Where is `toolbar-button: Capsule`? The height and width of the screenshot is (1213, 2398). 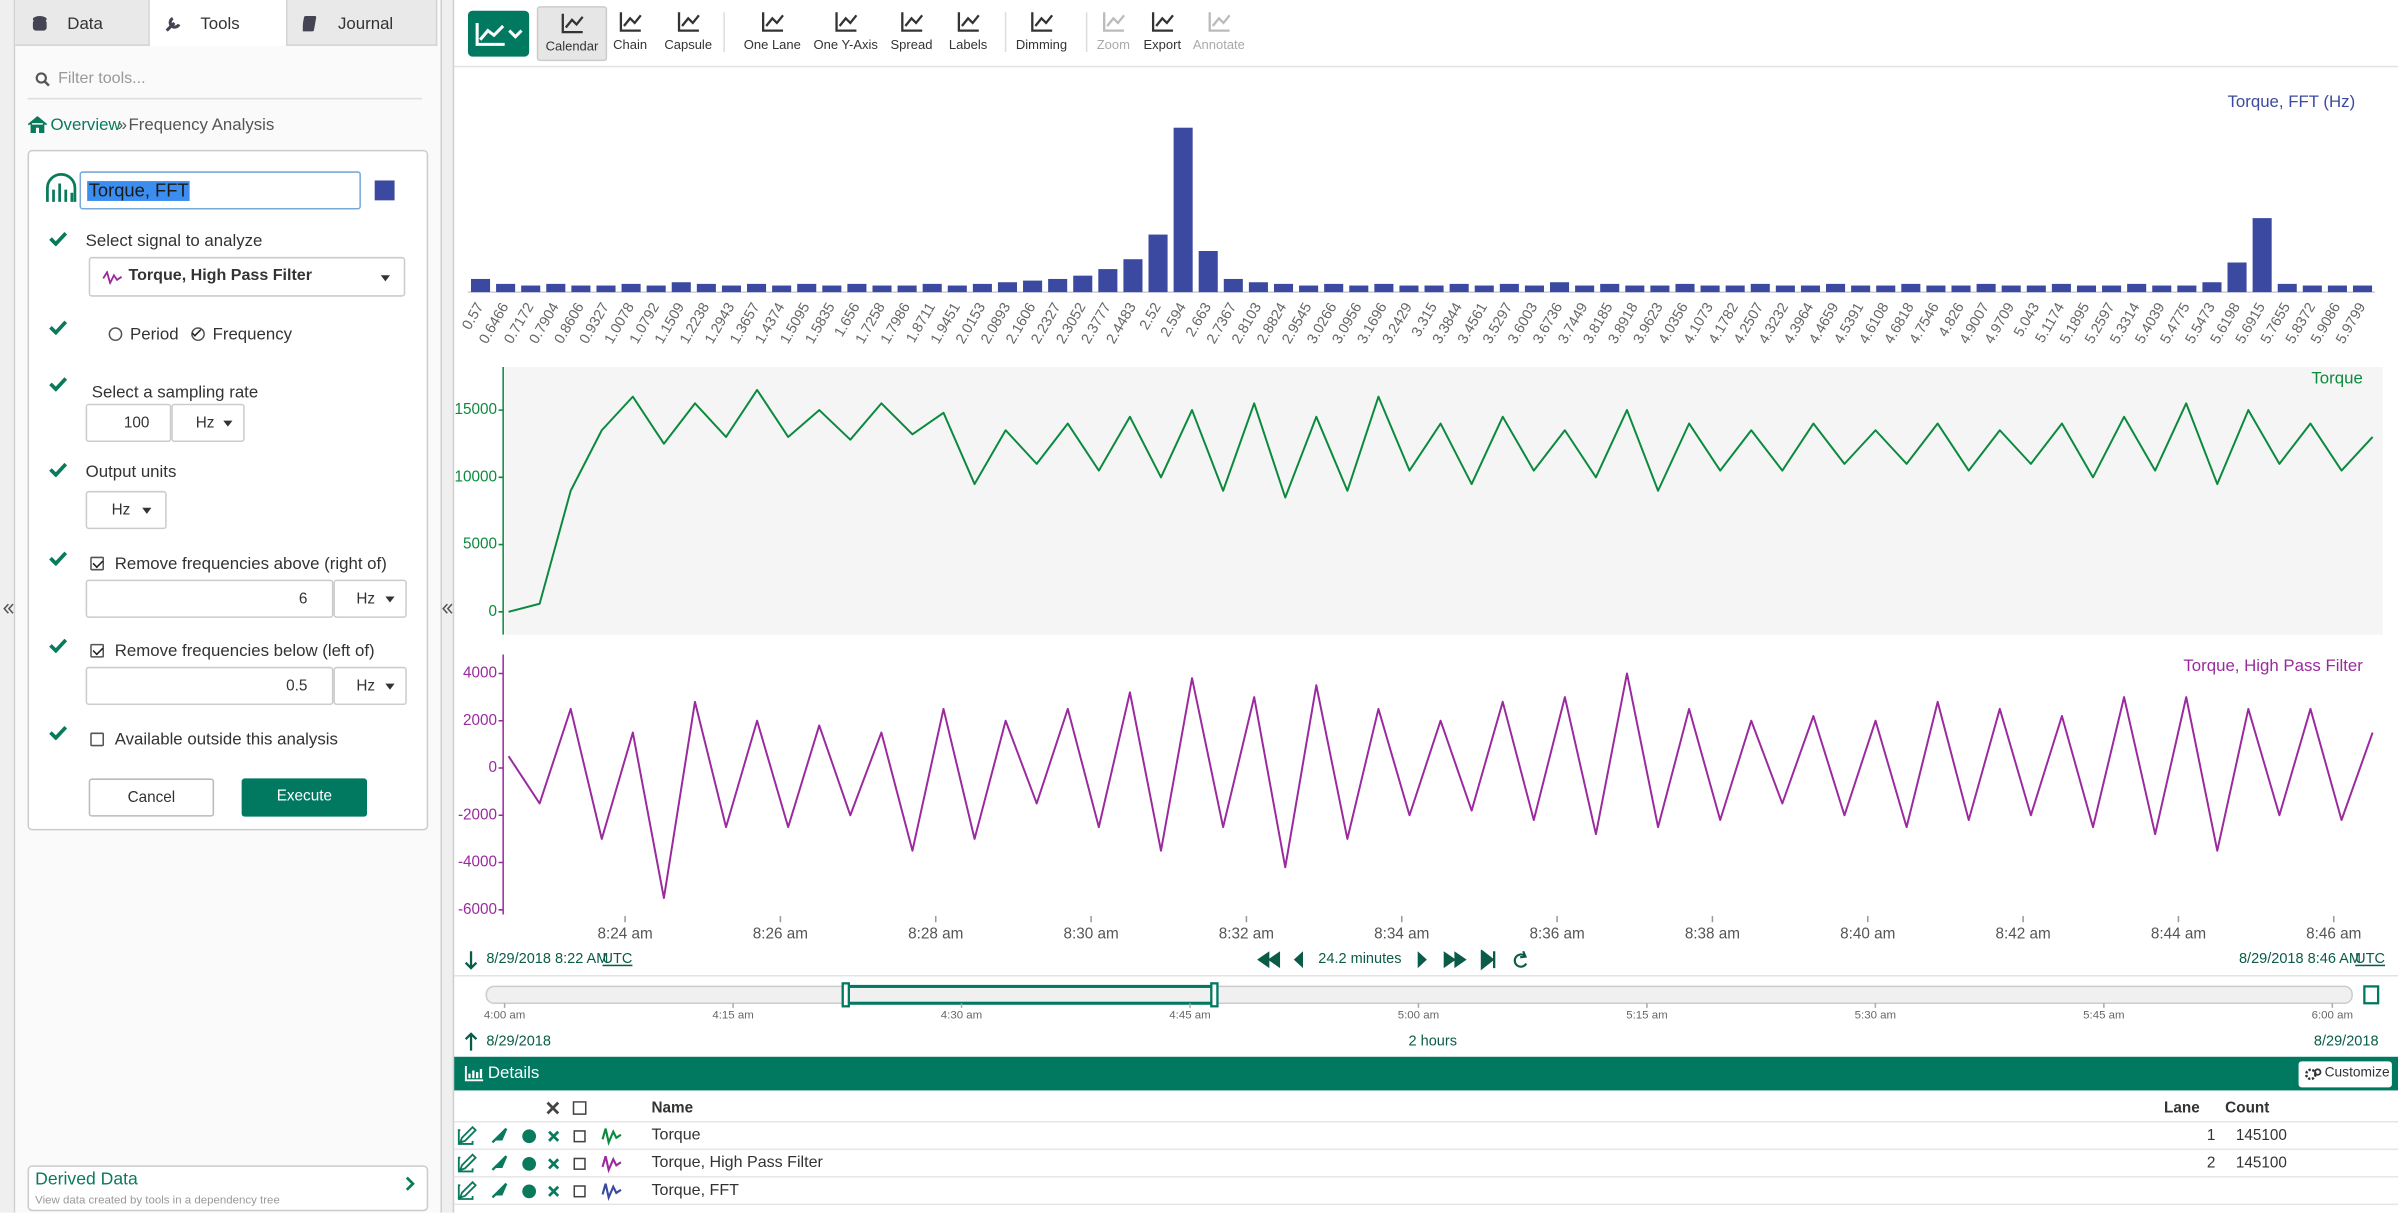 toolbar-button: Capsule is located at coordinates (688, 32).